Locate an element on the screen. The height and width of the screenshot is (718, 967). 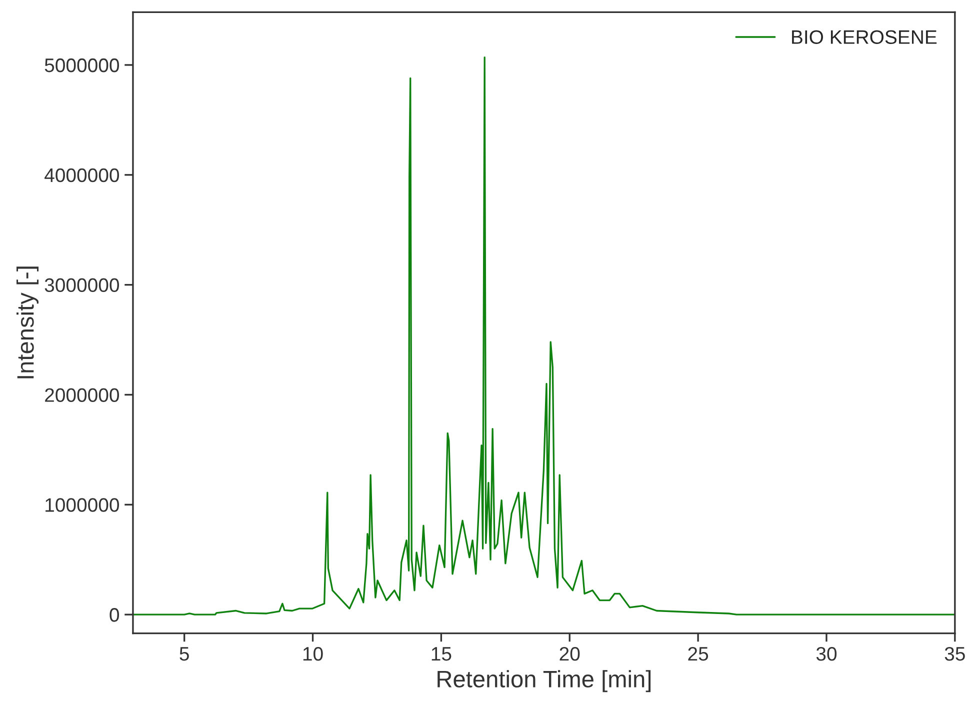
x-axis-title: Retention Time [min] is located at coordinates (544, 681).